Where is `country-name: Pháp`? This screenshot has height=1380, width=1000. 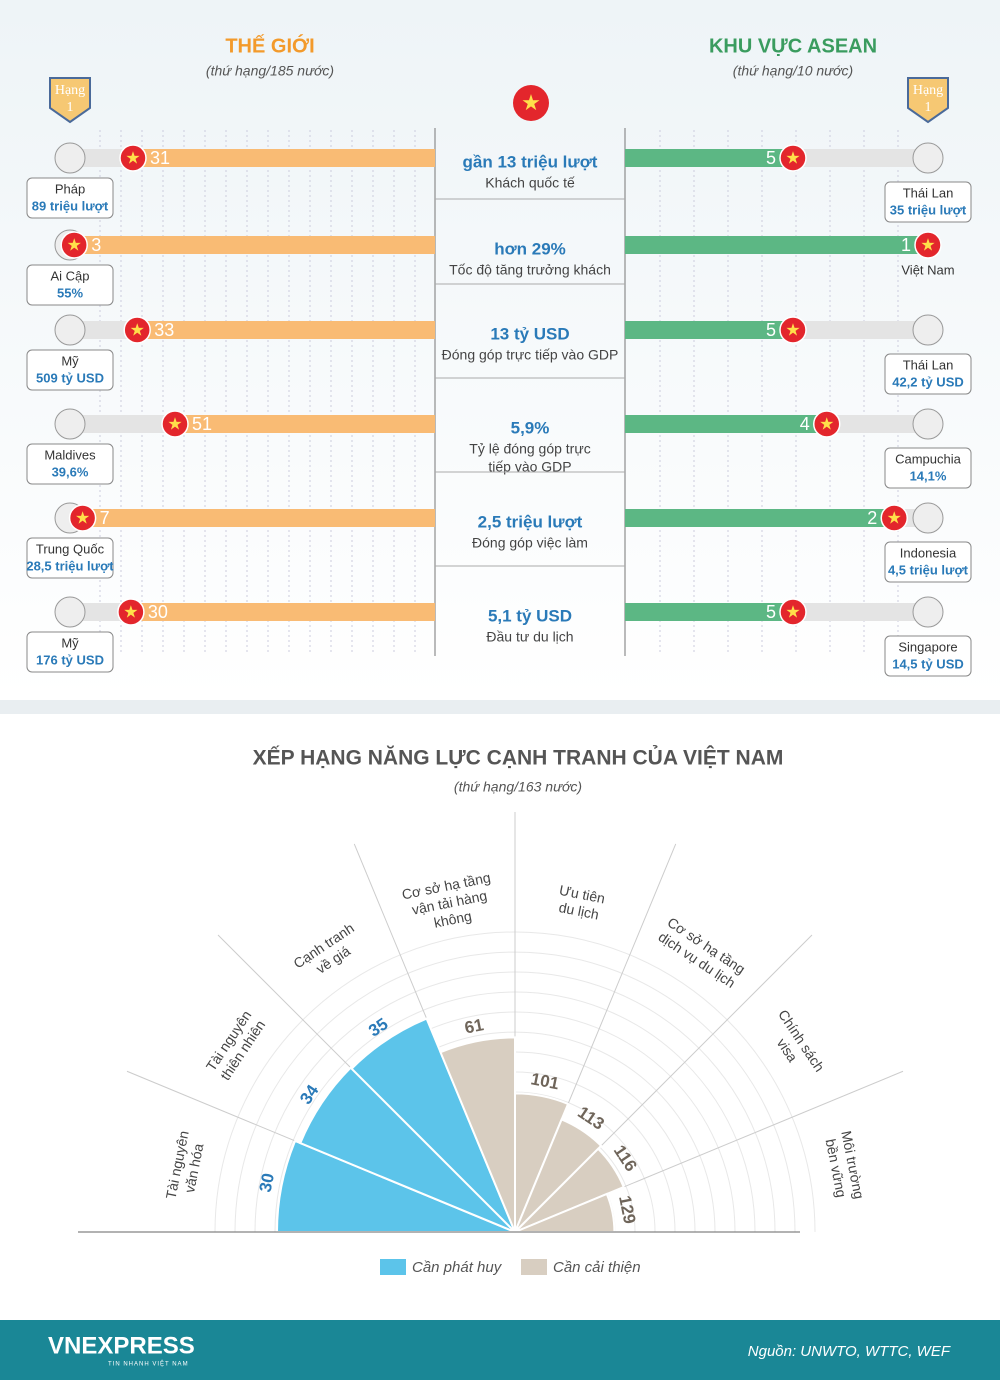 country-name: Pháp is located at coordinates (70, 188).